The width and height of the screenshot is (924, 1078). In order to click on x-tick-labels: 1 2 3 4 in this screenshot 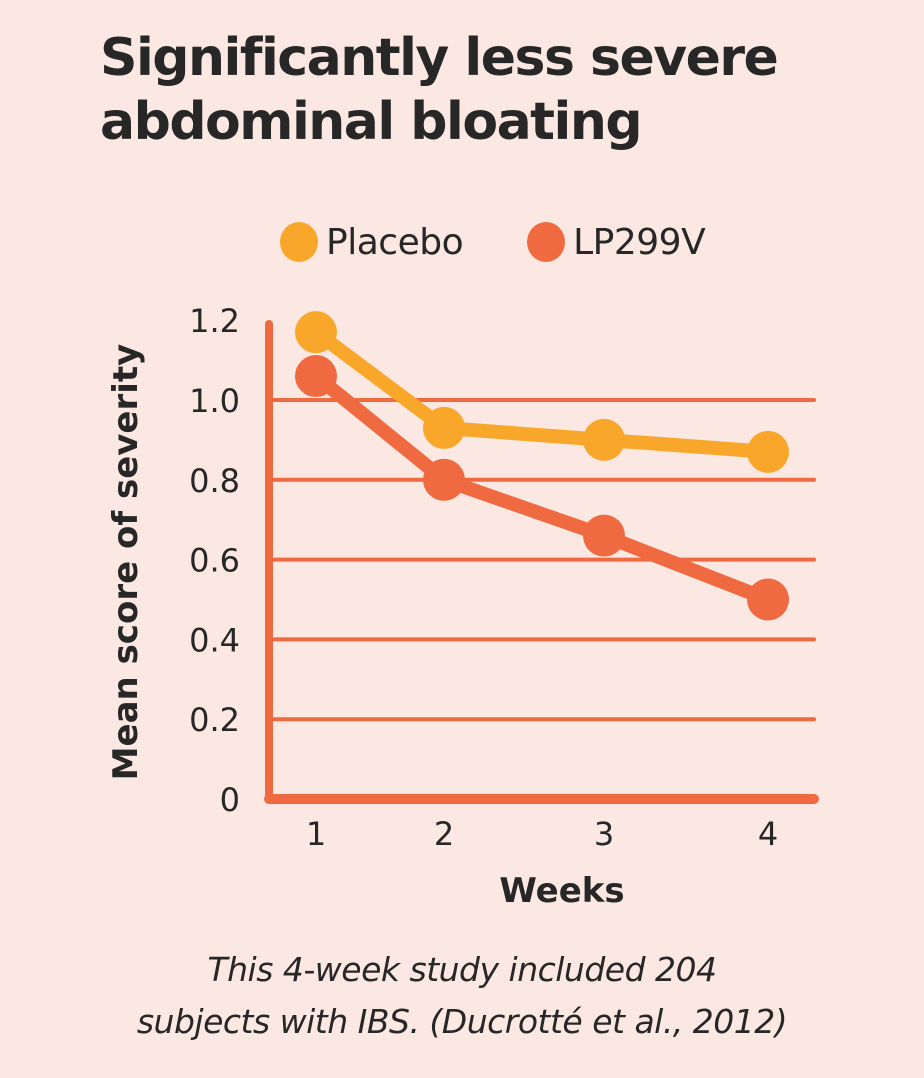, I will do `click(542, 834)`.